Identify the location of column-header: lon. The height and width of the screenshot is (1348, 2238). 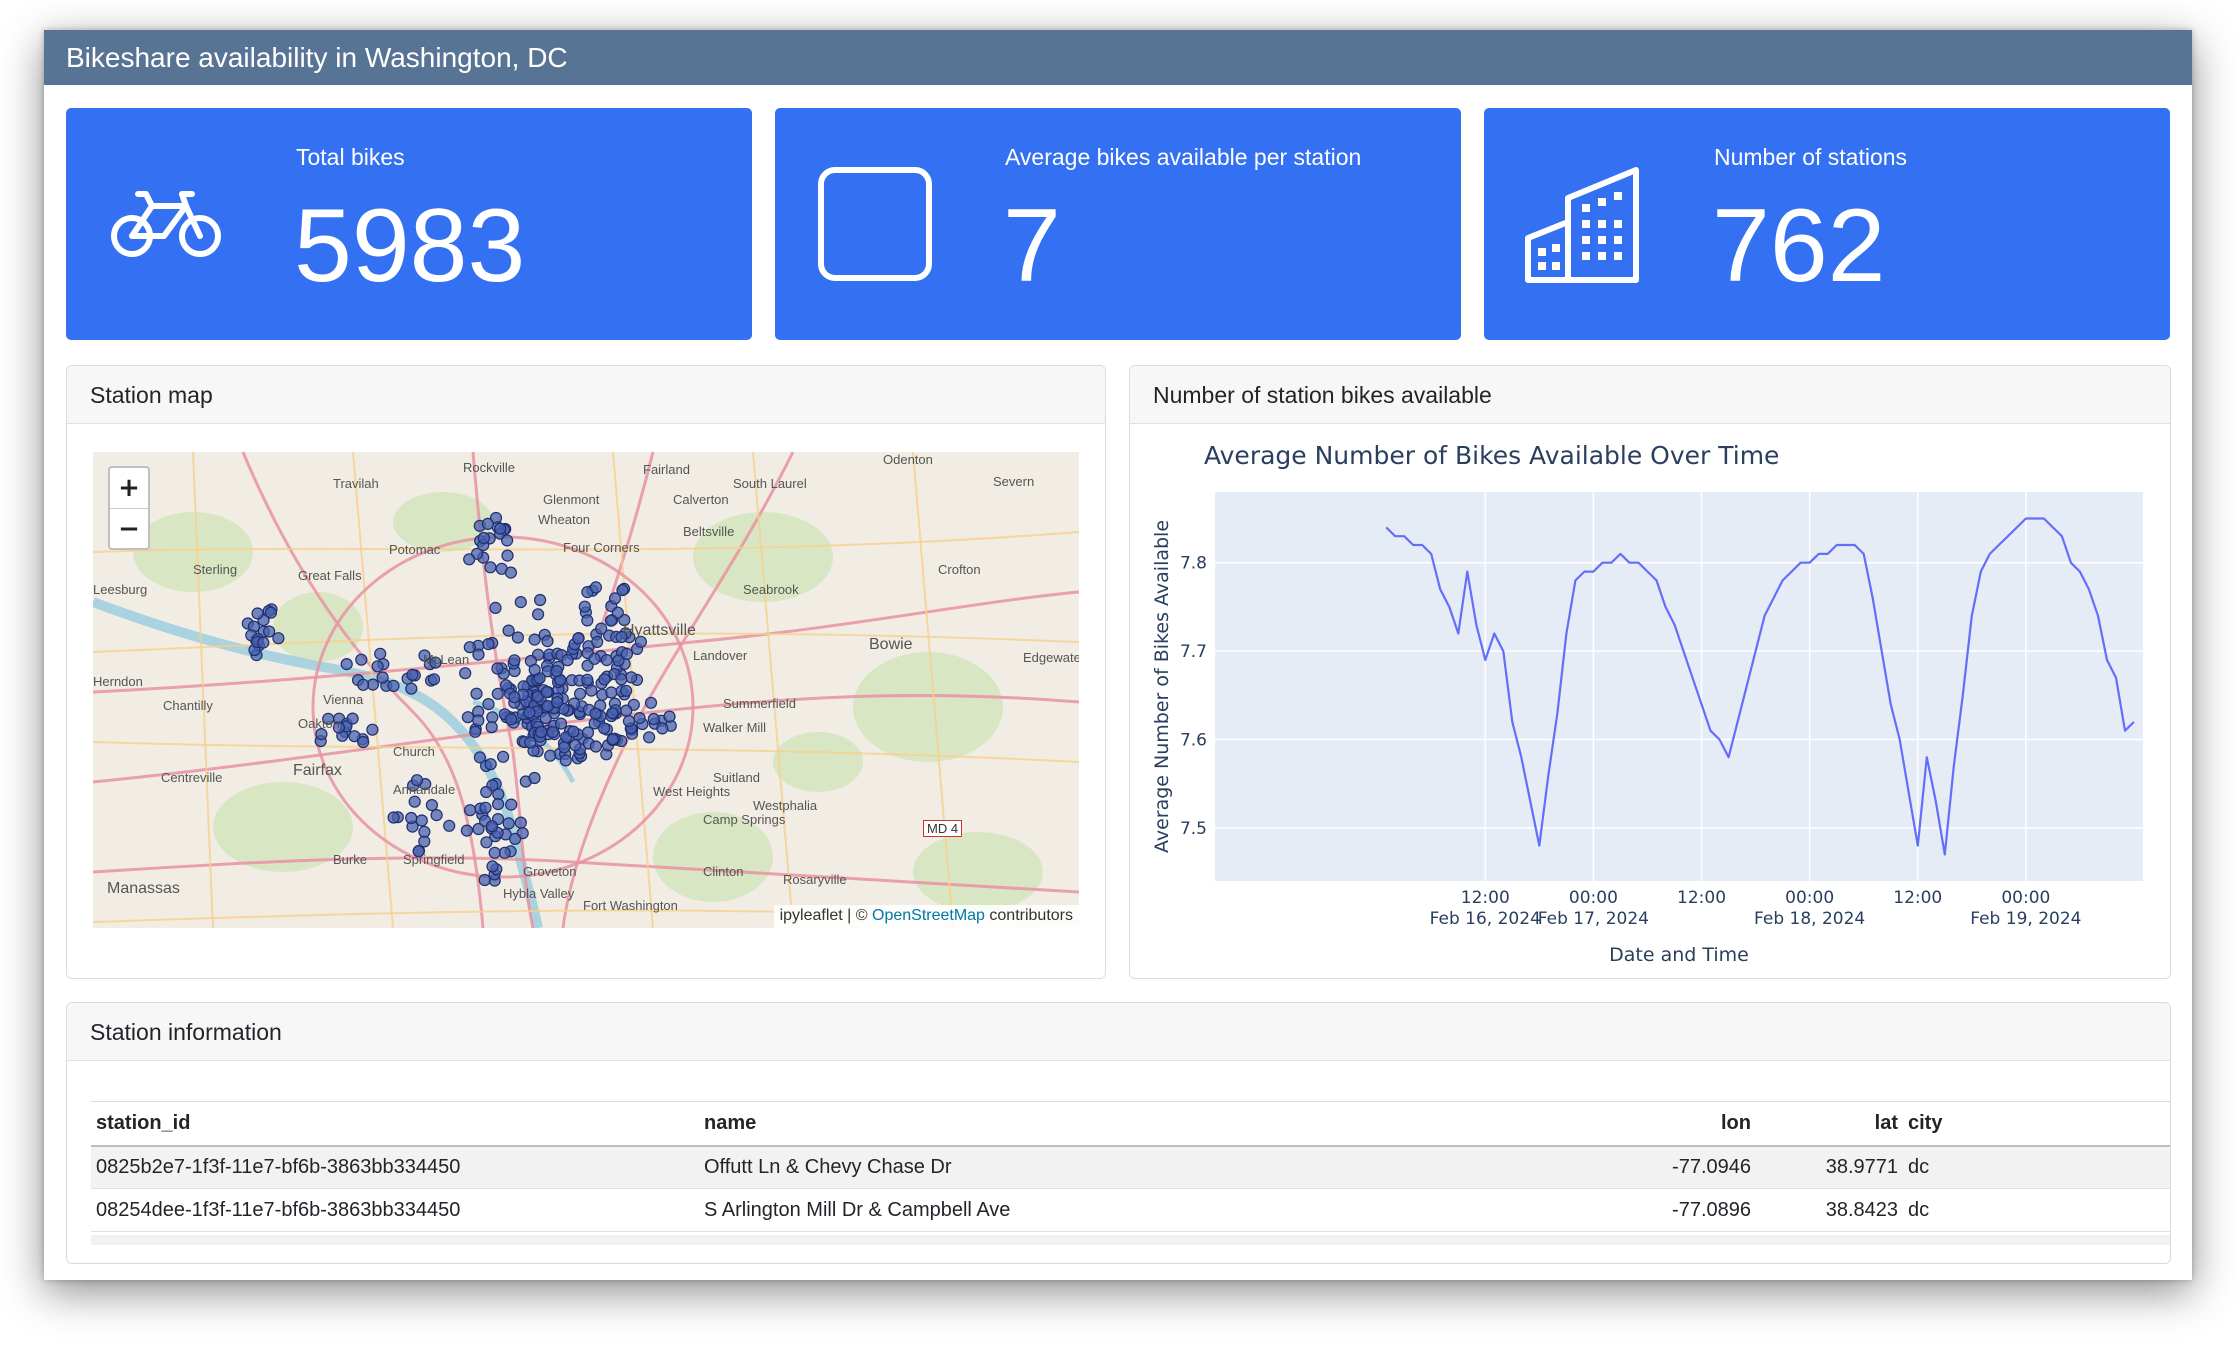
(1657, 1124).